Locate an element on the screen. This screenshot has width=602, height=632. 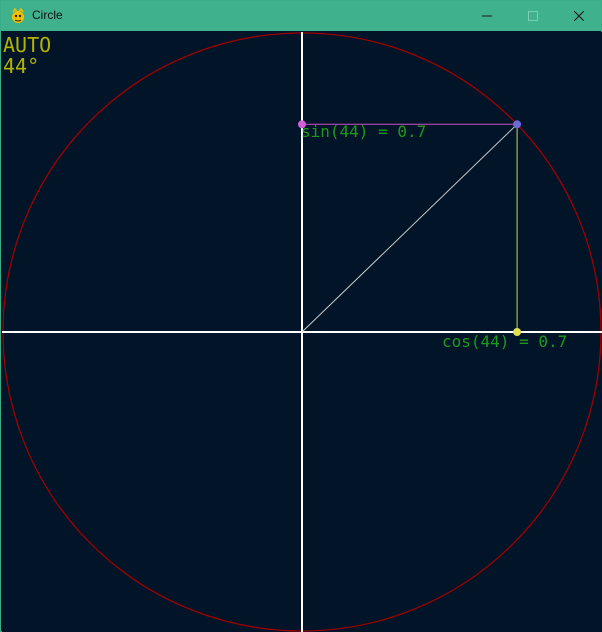
minimize-button is located at coordinates (487, 16).